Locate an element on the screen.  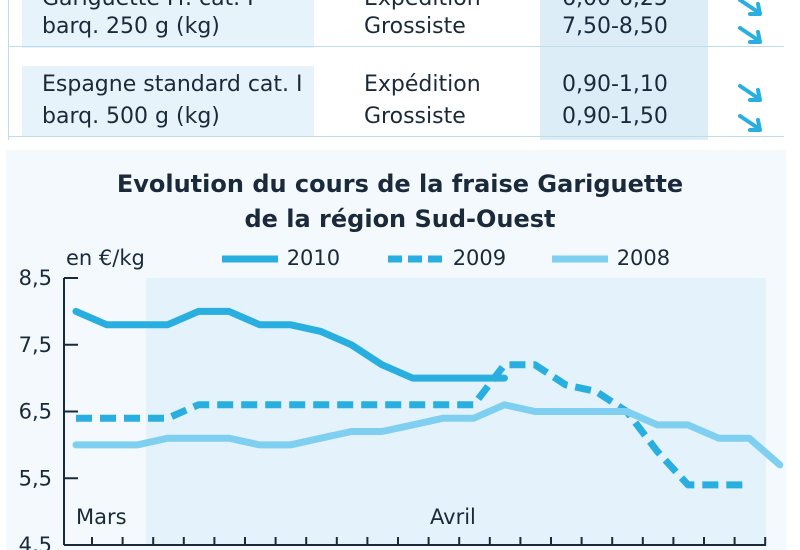
row1-product-line2: barq. 250 g (kg) is located at coordinates (131, 26).